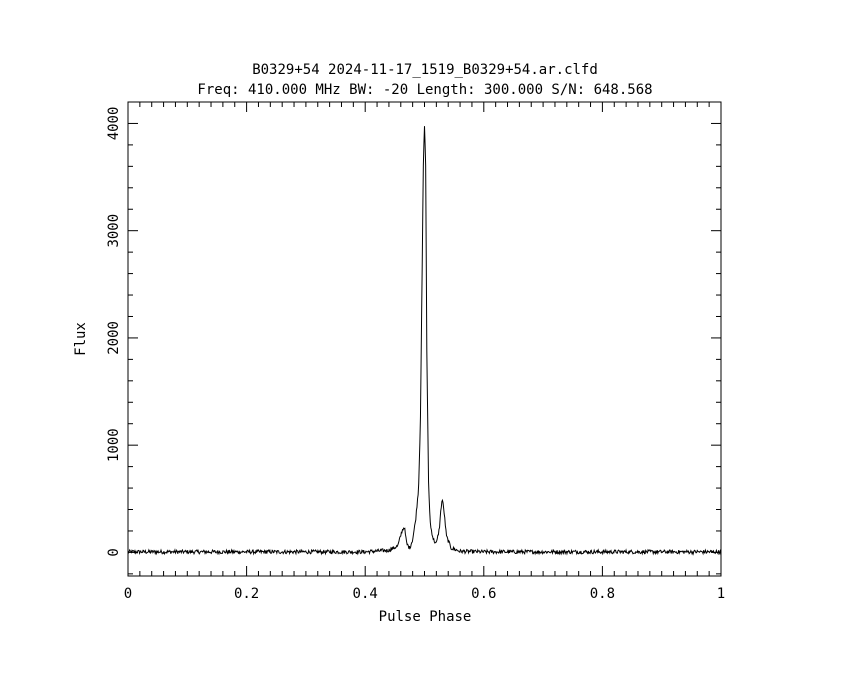  What do you see at coordinates (425, 617) in the screenshot?
I see `x-axis-label: Pulse Phase` at bounding box center [425, 617].